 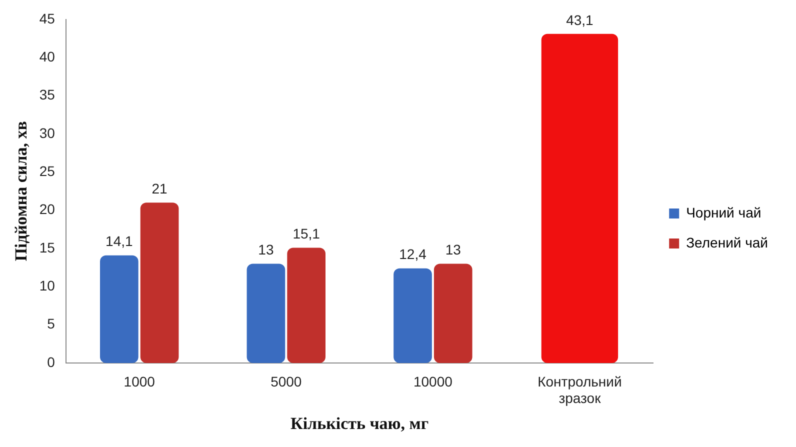 What do you see at coordinates (724, 212) in the screenshot?
I see `legend-label: Чорний чай` at bounding box center [724, 212].